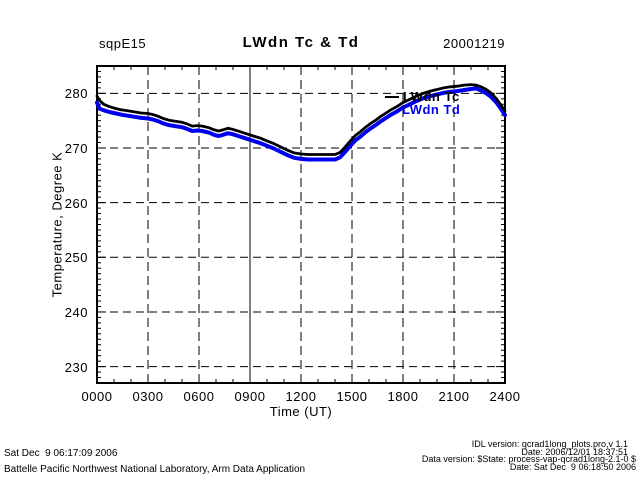  Describe the element at coordinates (61, 453) in the screenshot. I see `timestamp-text: Sat Dec 9 06:17:09 2006` at that location.